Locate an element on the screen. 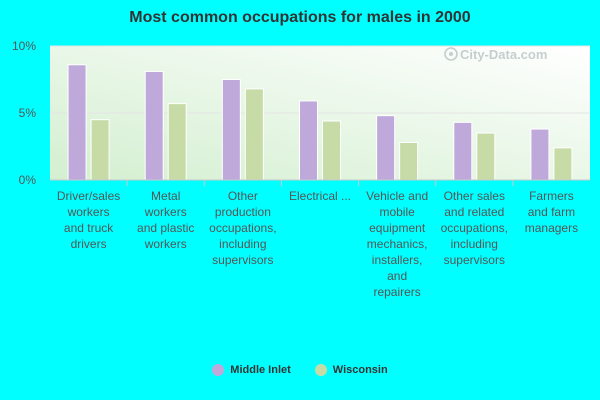 Image resolution: width=600 pixels, height=400 pixels. legend-item: Wisconsin is located at coordinates (351, 370).